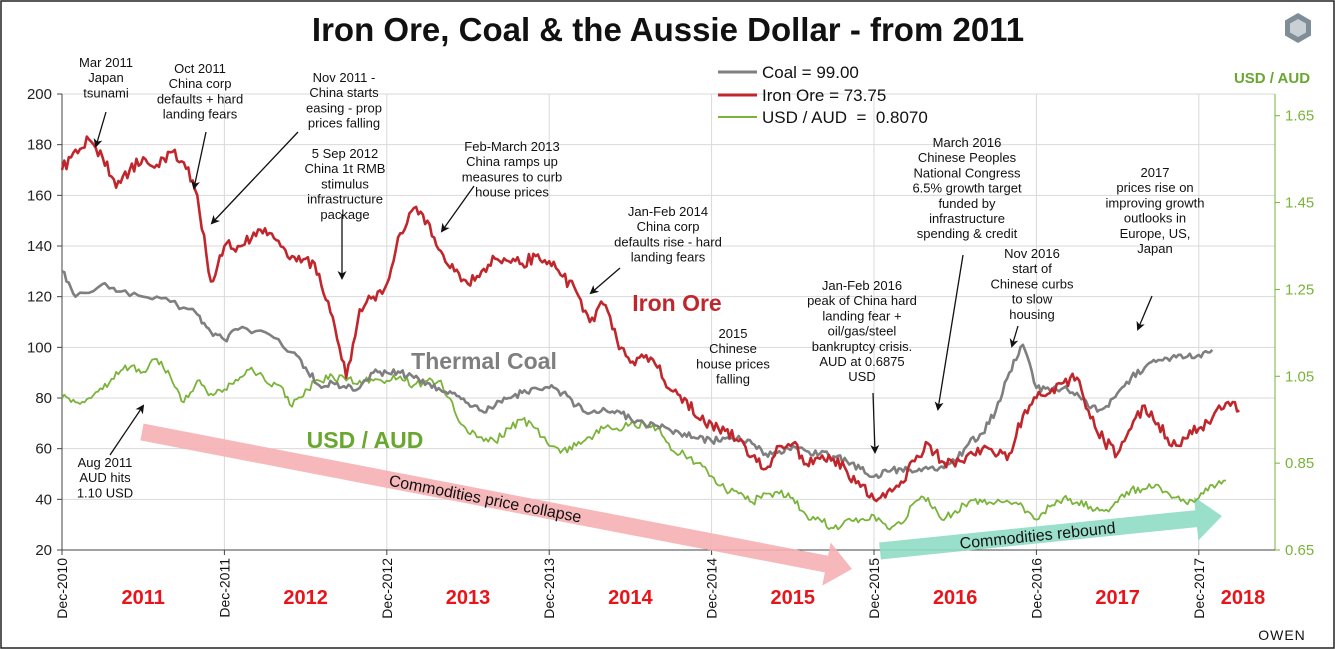 The image size is (1335, 649). What do you see at coordinates (1299, 116) in the screenshot?
I see `right-tick-label: 1.65` at bounding box center [1299, 116].